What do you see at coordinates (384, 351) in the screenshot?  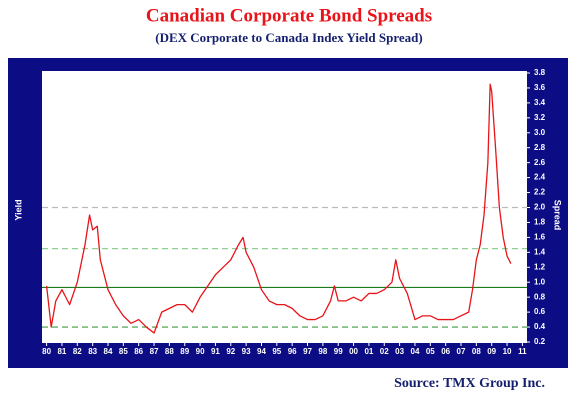 I see `x-tick-label: 02` at bounding box center [384, 351].